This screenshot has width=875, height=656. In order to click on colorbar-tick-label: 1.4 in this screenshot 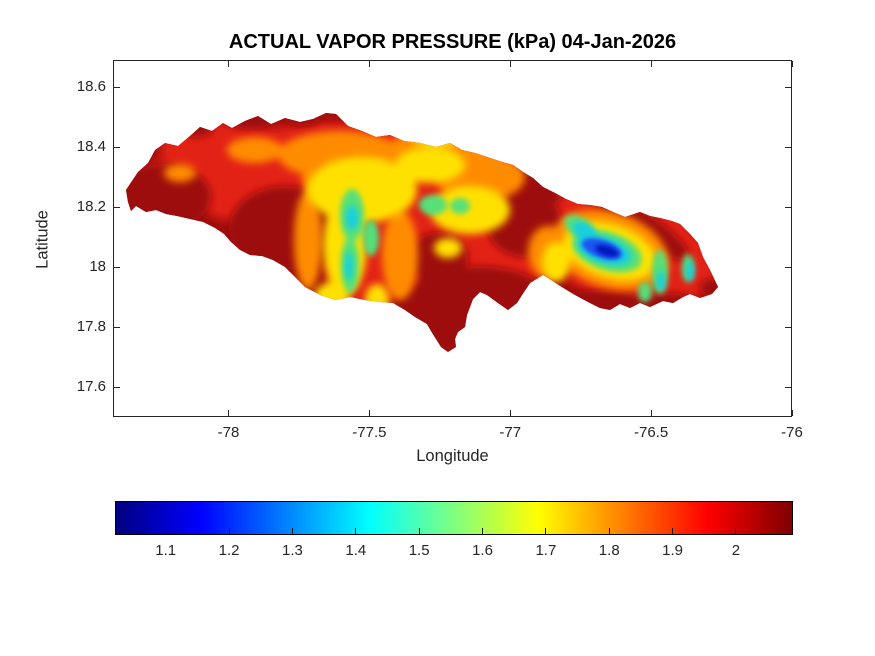, I will do `click(356, 550)`.